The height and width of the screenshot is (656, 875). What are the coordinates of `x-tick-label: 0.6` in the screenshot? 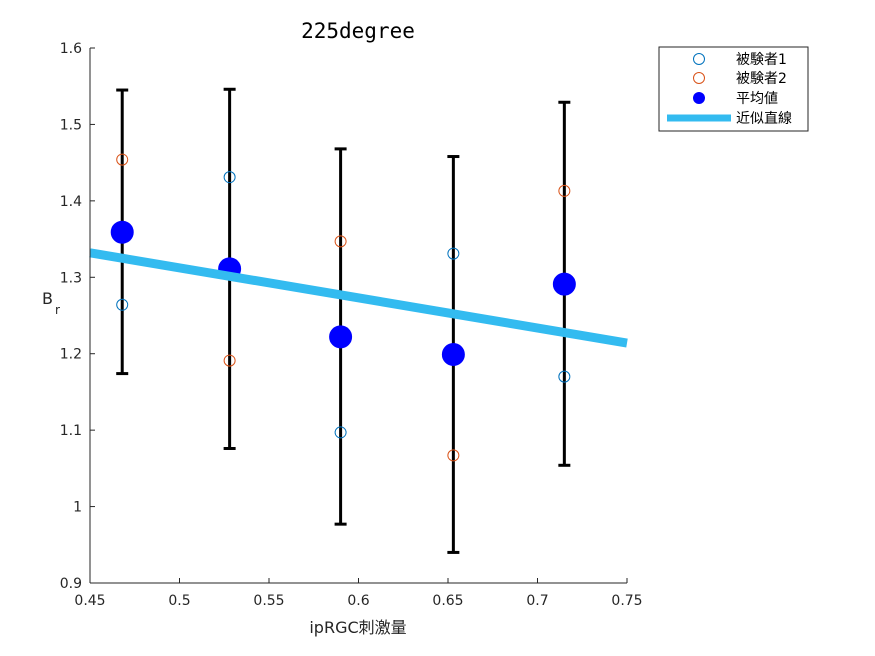 It's located at (358, 601).